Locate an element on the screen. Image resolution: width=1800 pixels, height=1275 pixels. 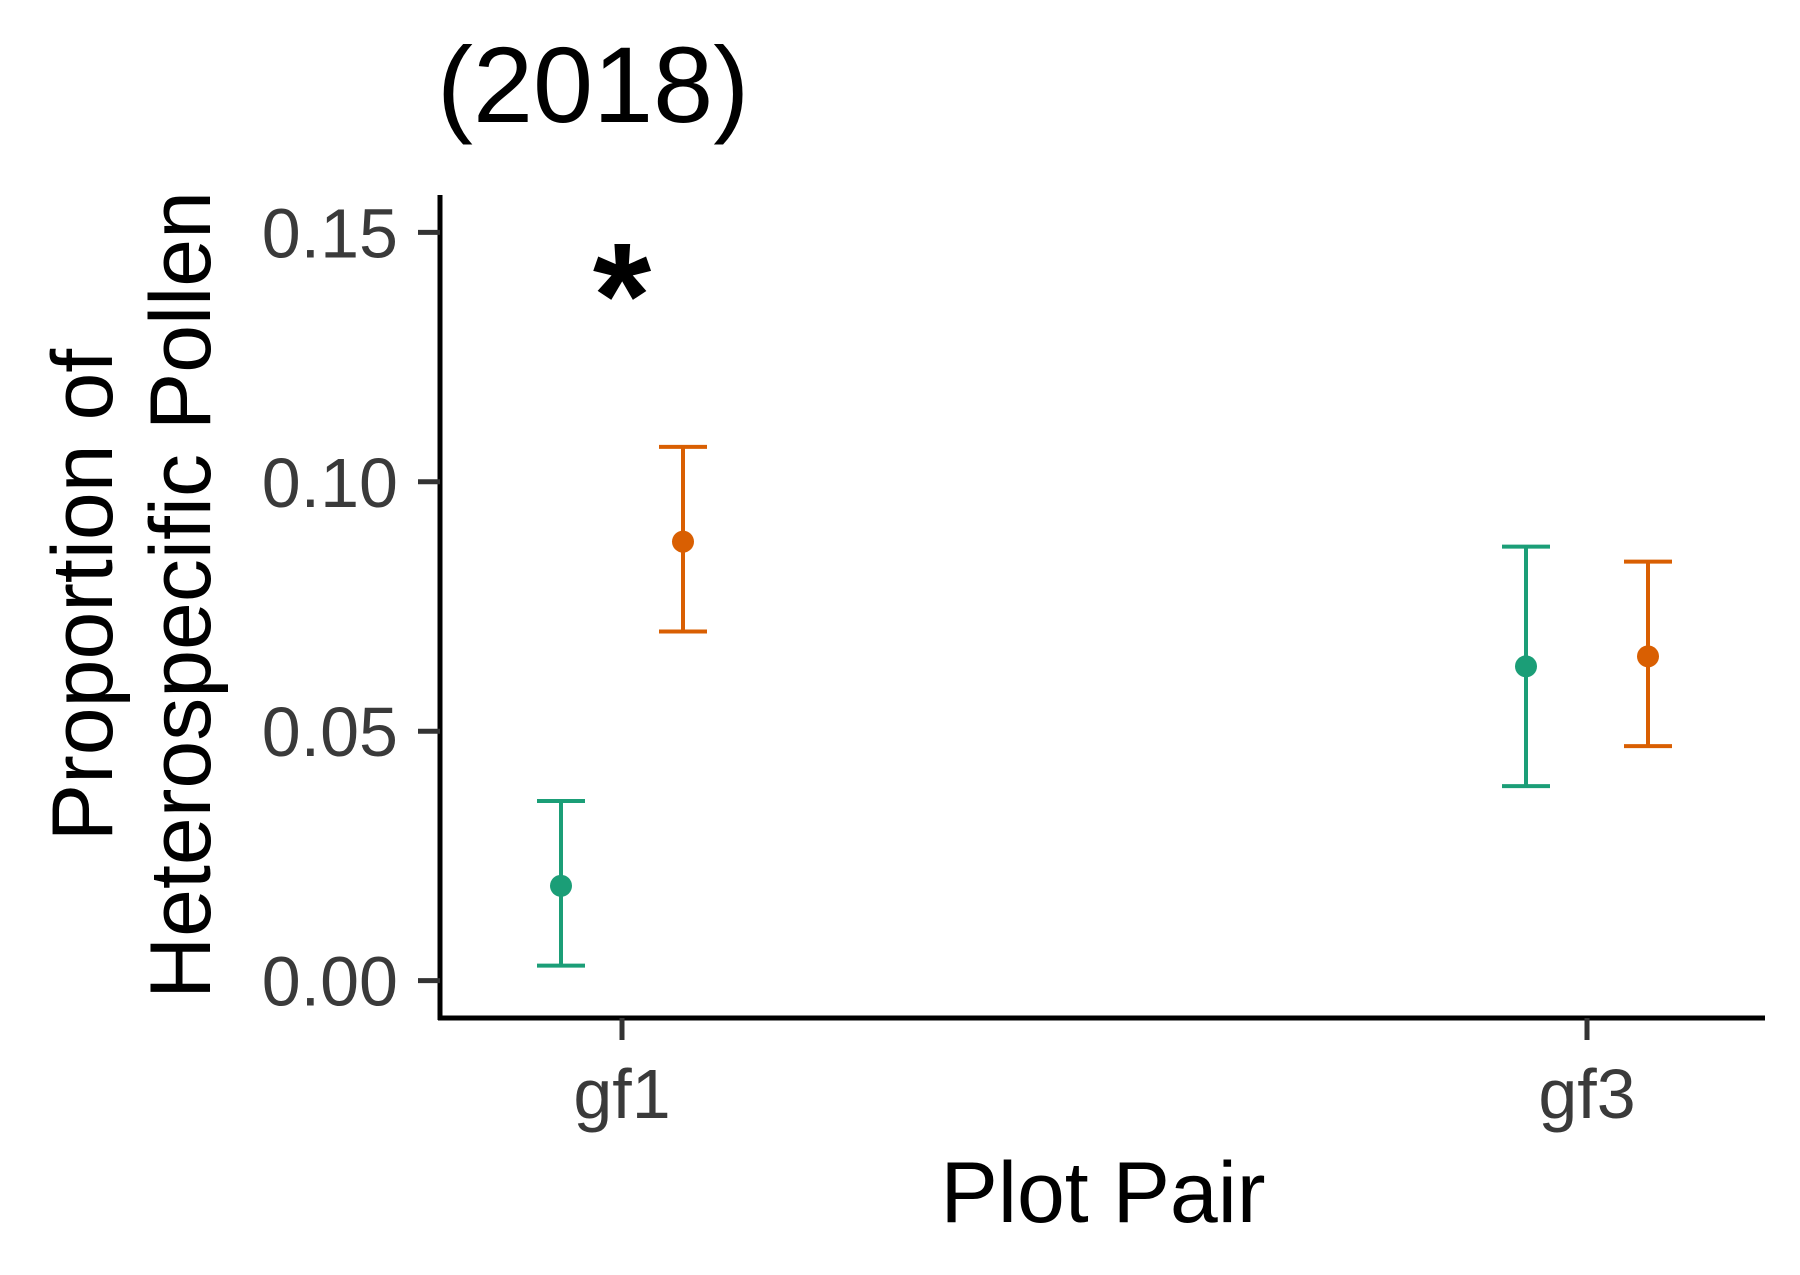
x-tick-label-gf1: gf1 is located at coordinates (621, 1094).